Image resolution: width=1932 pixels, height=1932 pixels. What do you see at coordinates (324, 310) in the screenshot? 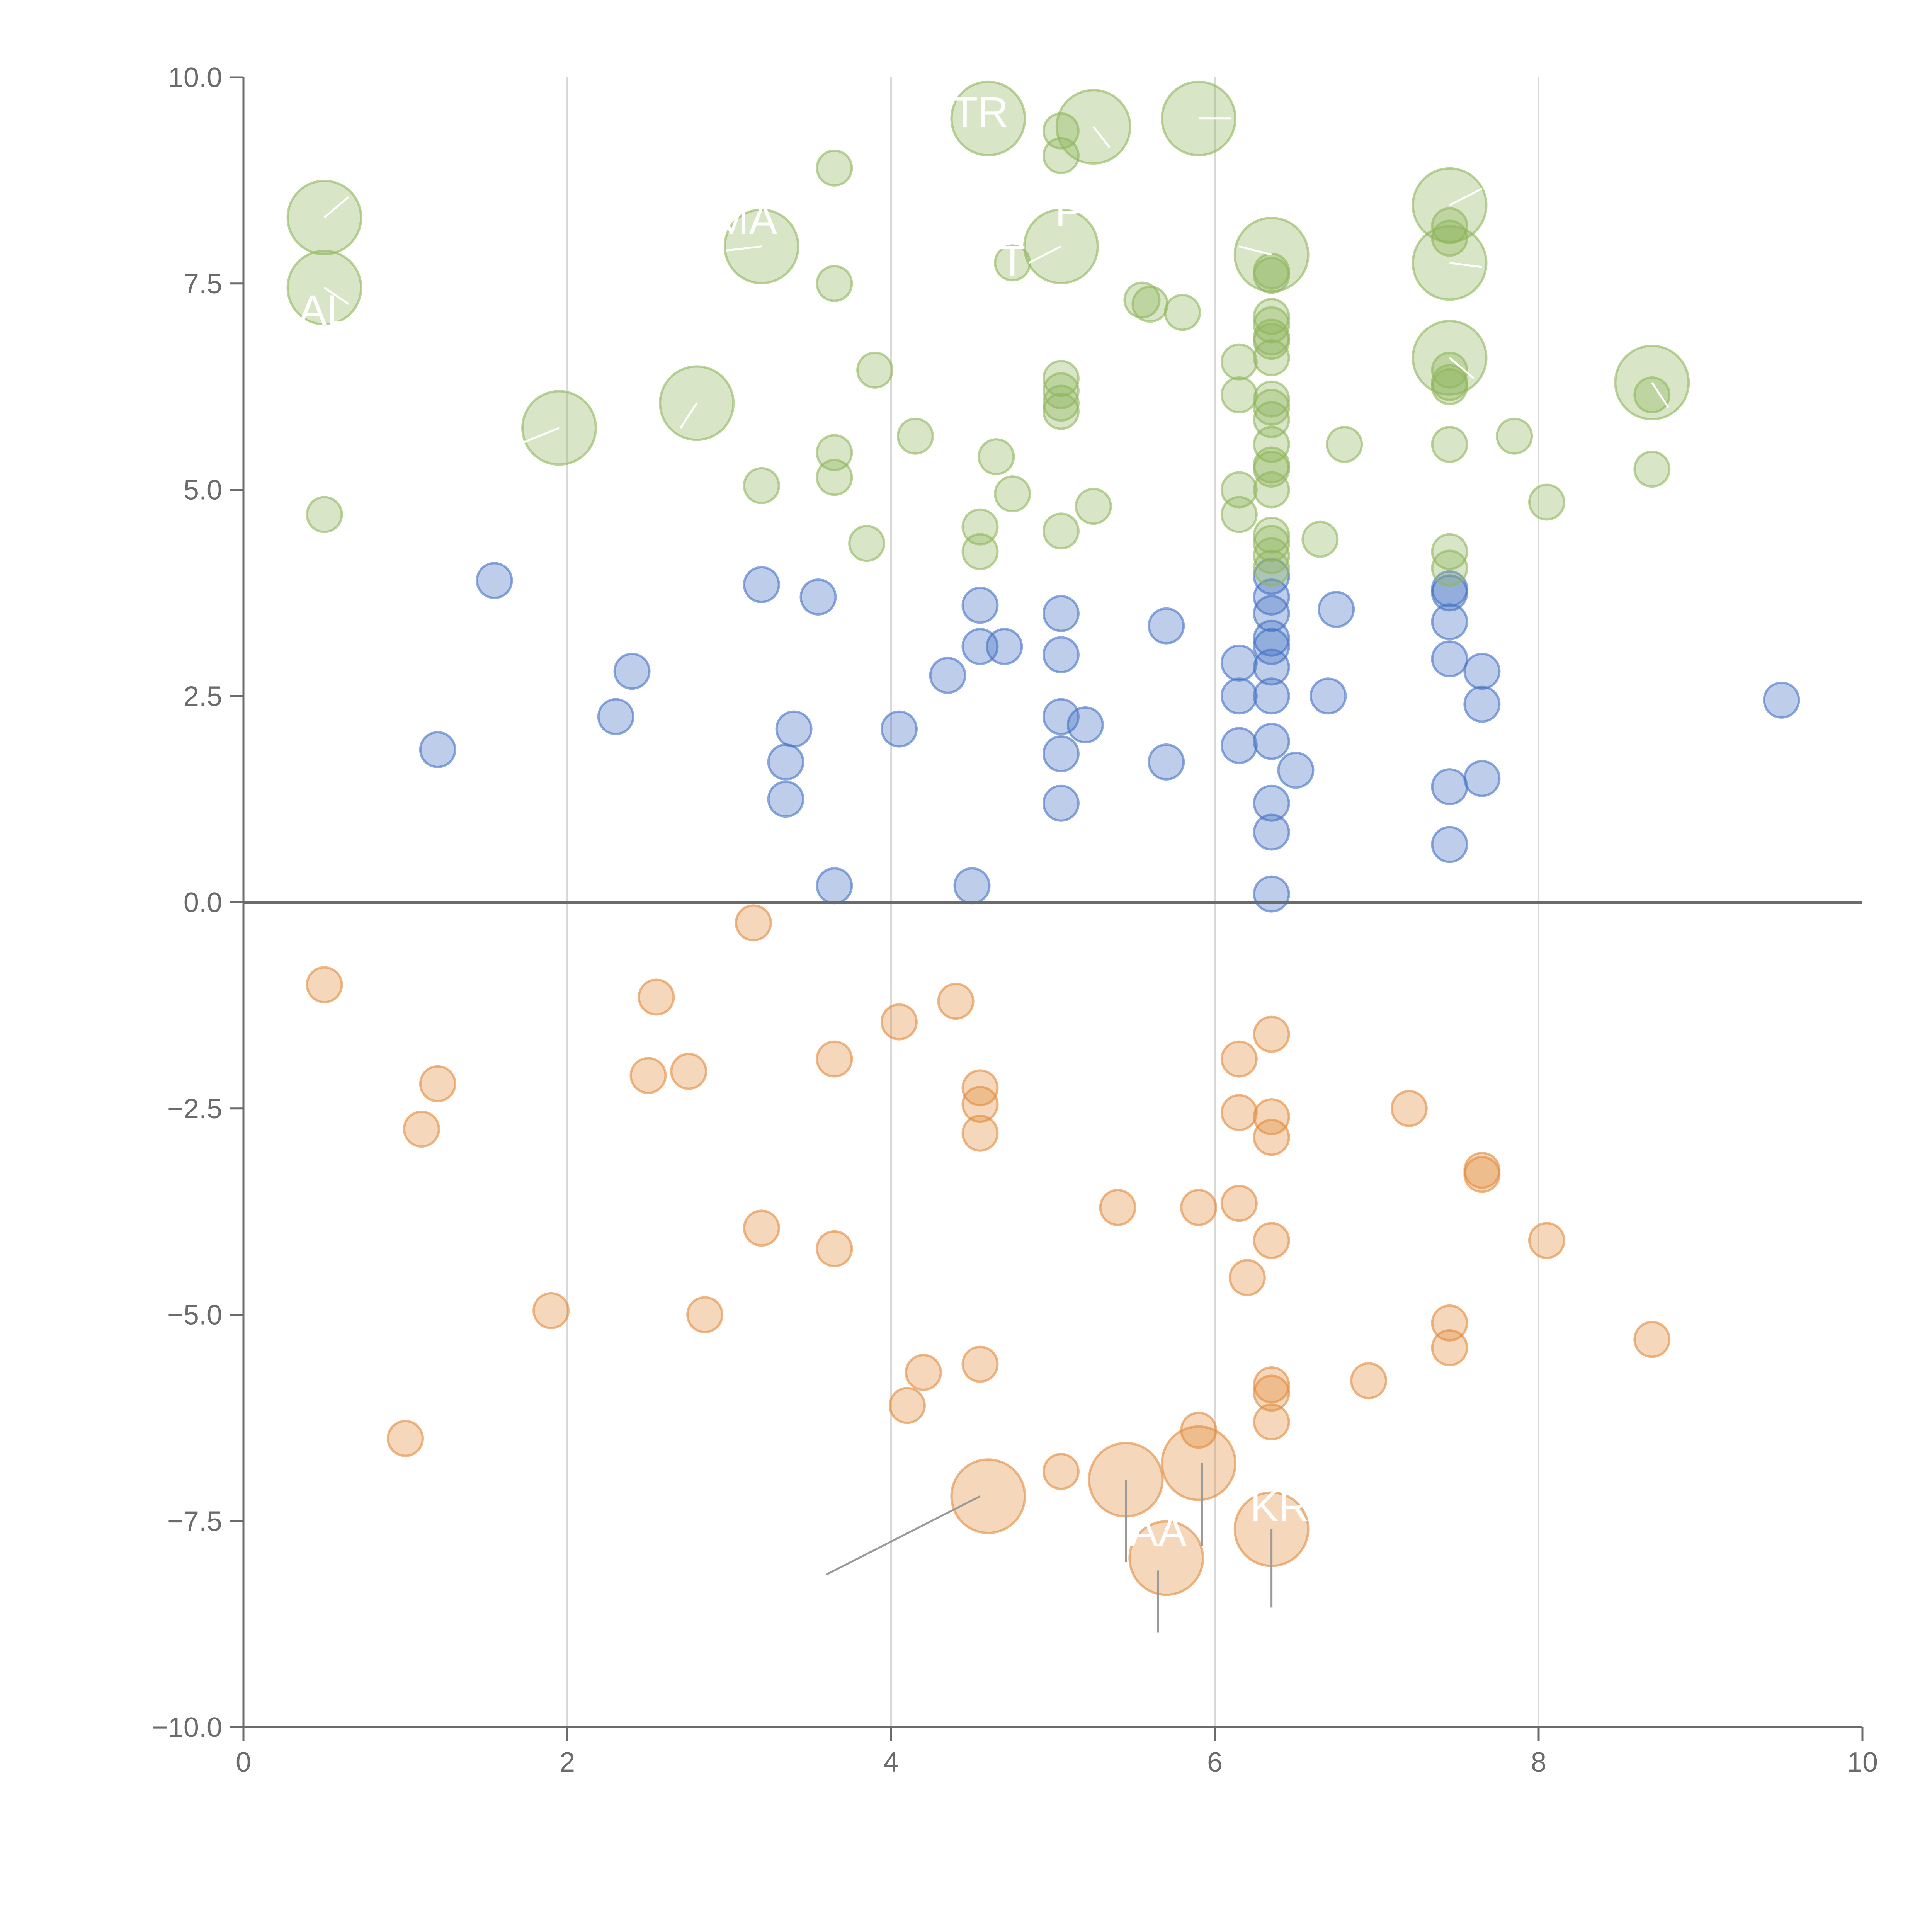
I see `bubble-label: AL` at bounding box center [324, 310].